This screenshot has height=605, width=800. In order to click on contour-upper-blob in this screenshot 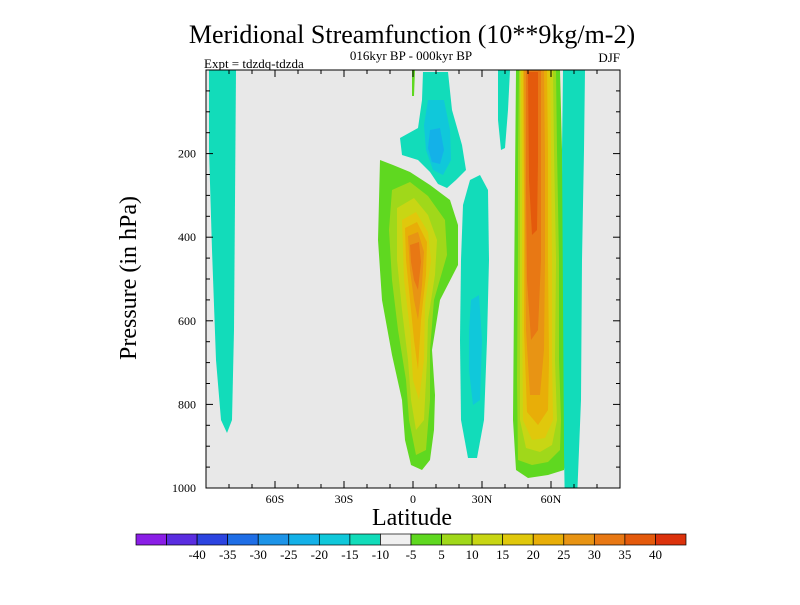, I will do `click(504, 110)`.